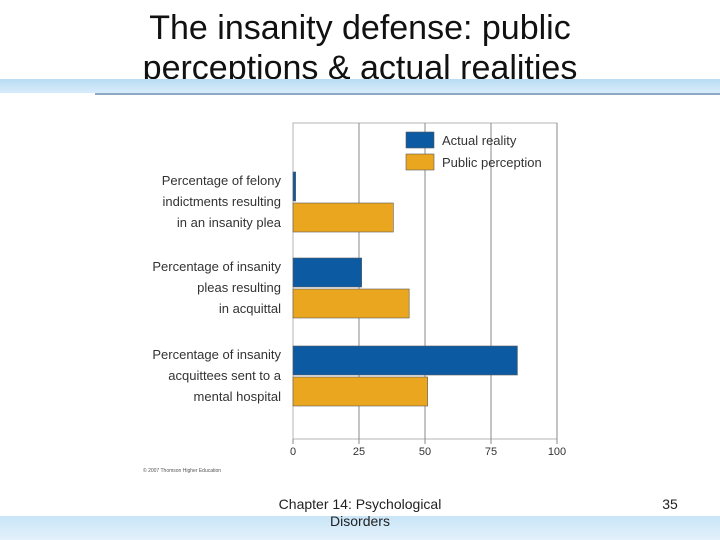  What do you see at coordinates (360, 28) in the screenshot?
I see `title-line-1: The insanity defense: public` at bounding box center [360, 28].